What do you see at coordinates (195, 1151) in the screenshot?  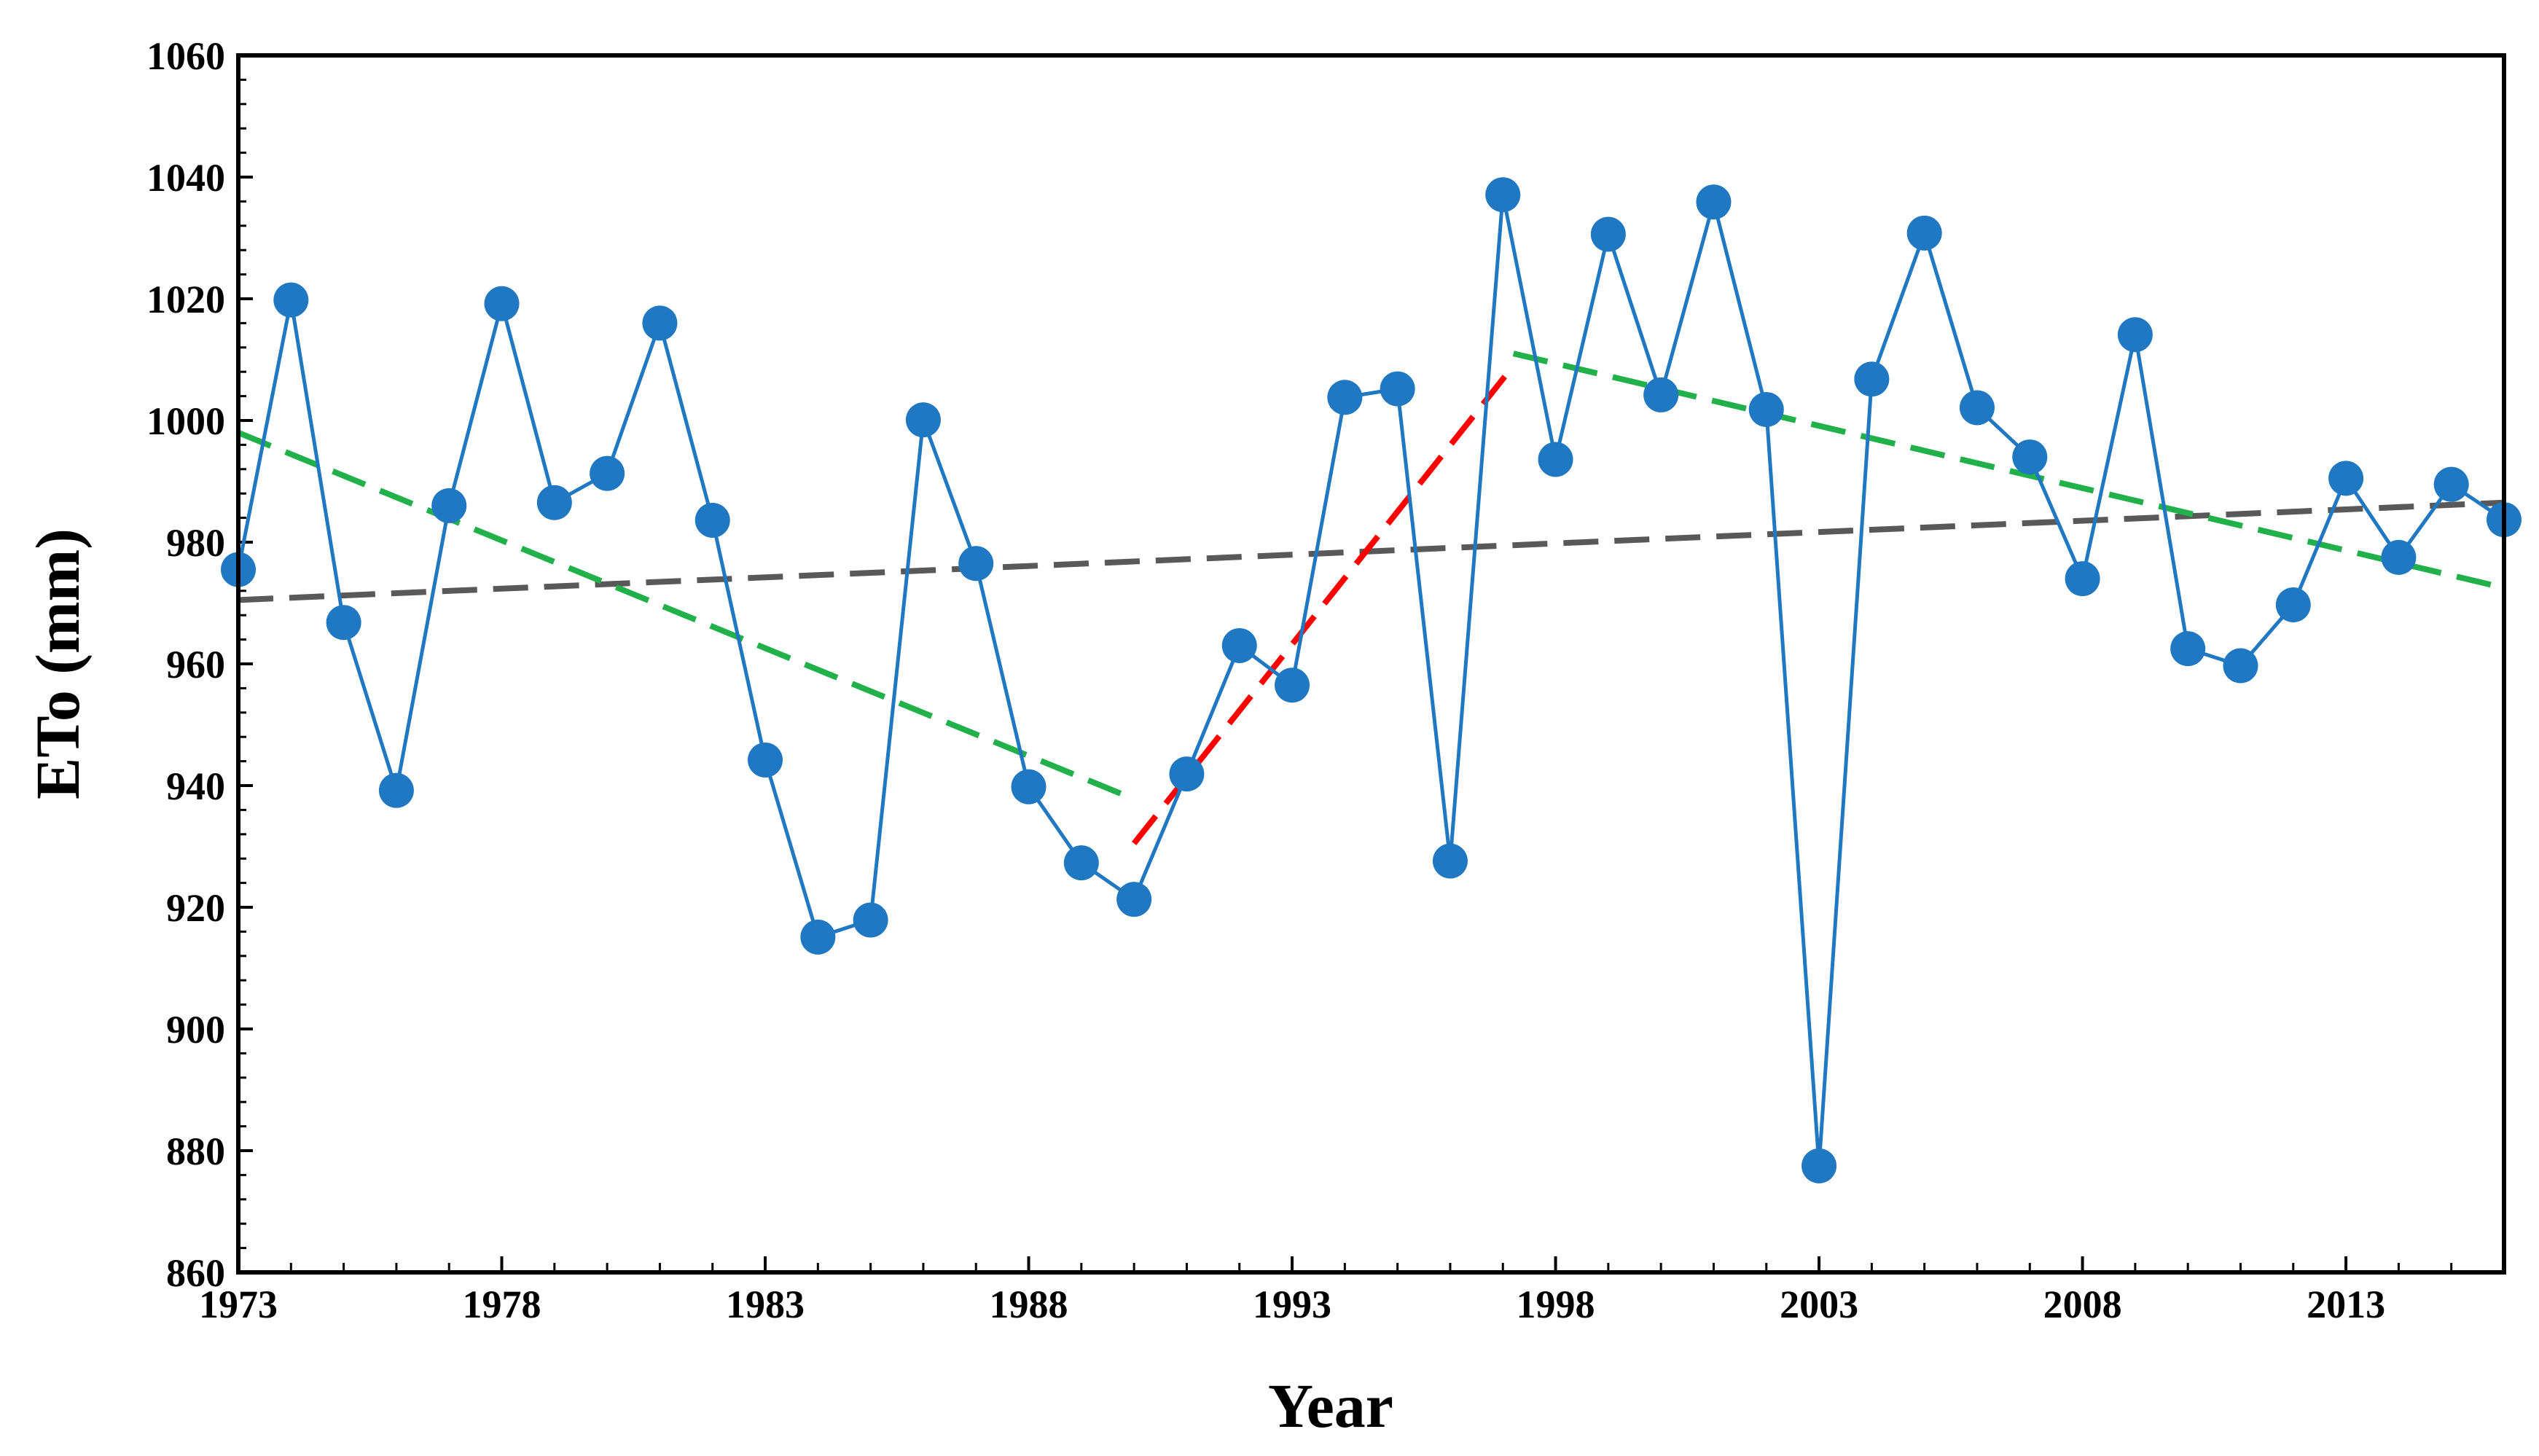 I see `y-tick-label: 880` at bounding box center [195, 1151].